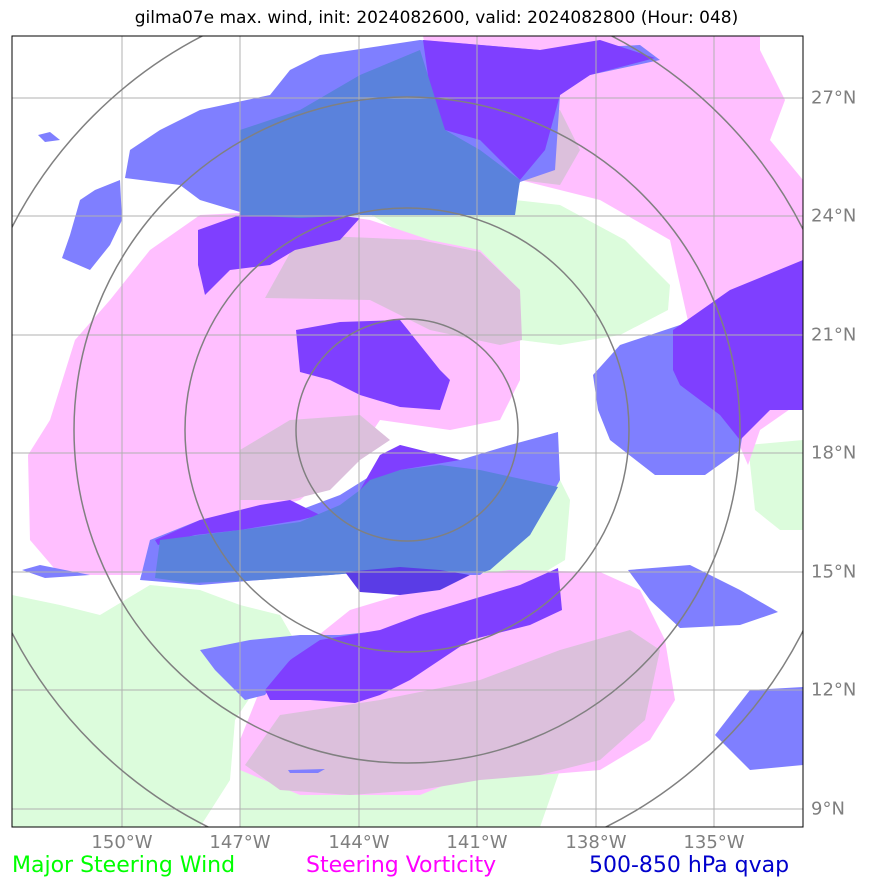 The height and width of the screenshot is (891, 873). Describe the element at coordinates (477, 842) in the screenshot. I see `lon-label-141w: 141°W` at that location.